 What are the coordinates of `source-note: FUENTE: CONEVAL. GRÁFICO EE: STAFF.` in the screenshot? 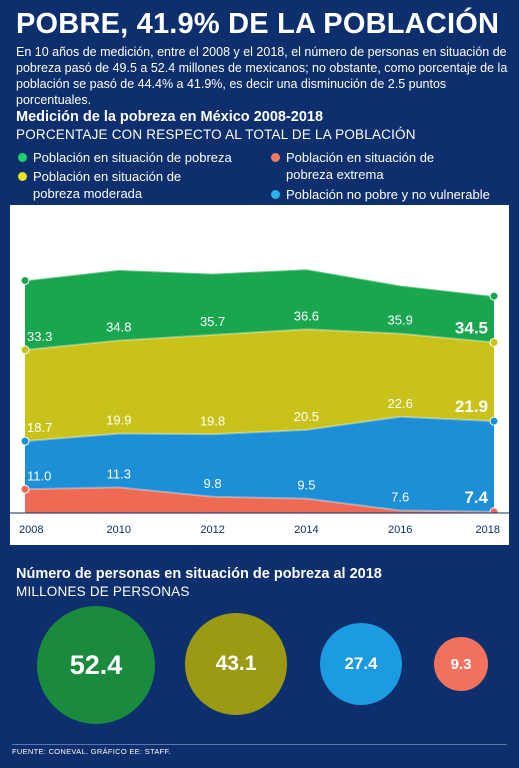 It's located at (259, 750).